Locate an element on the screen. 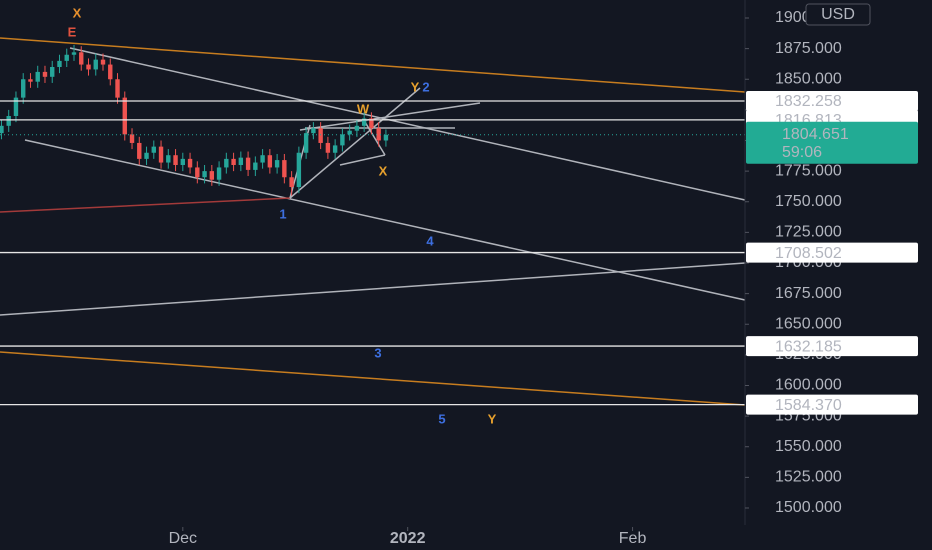  y-tick-label: 1525.000 is located at coordinates (808, 477).